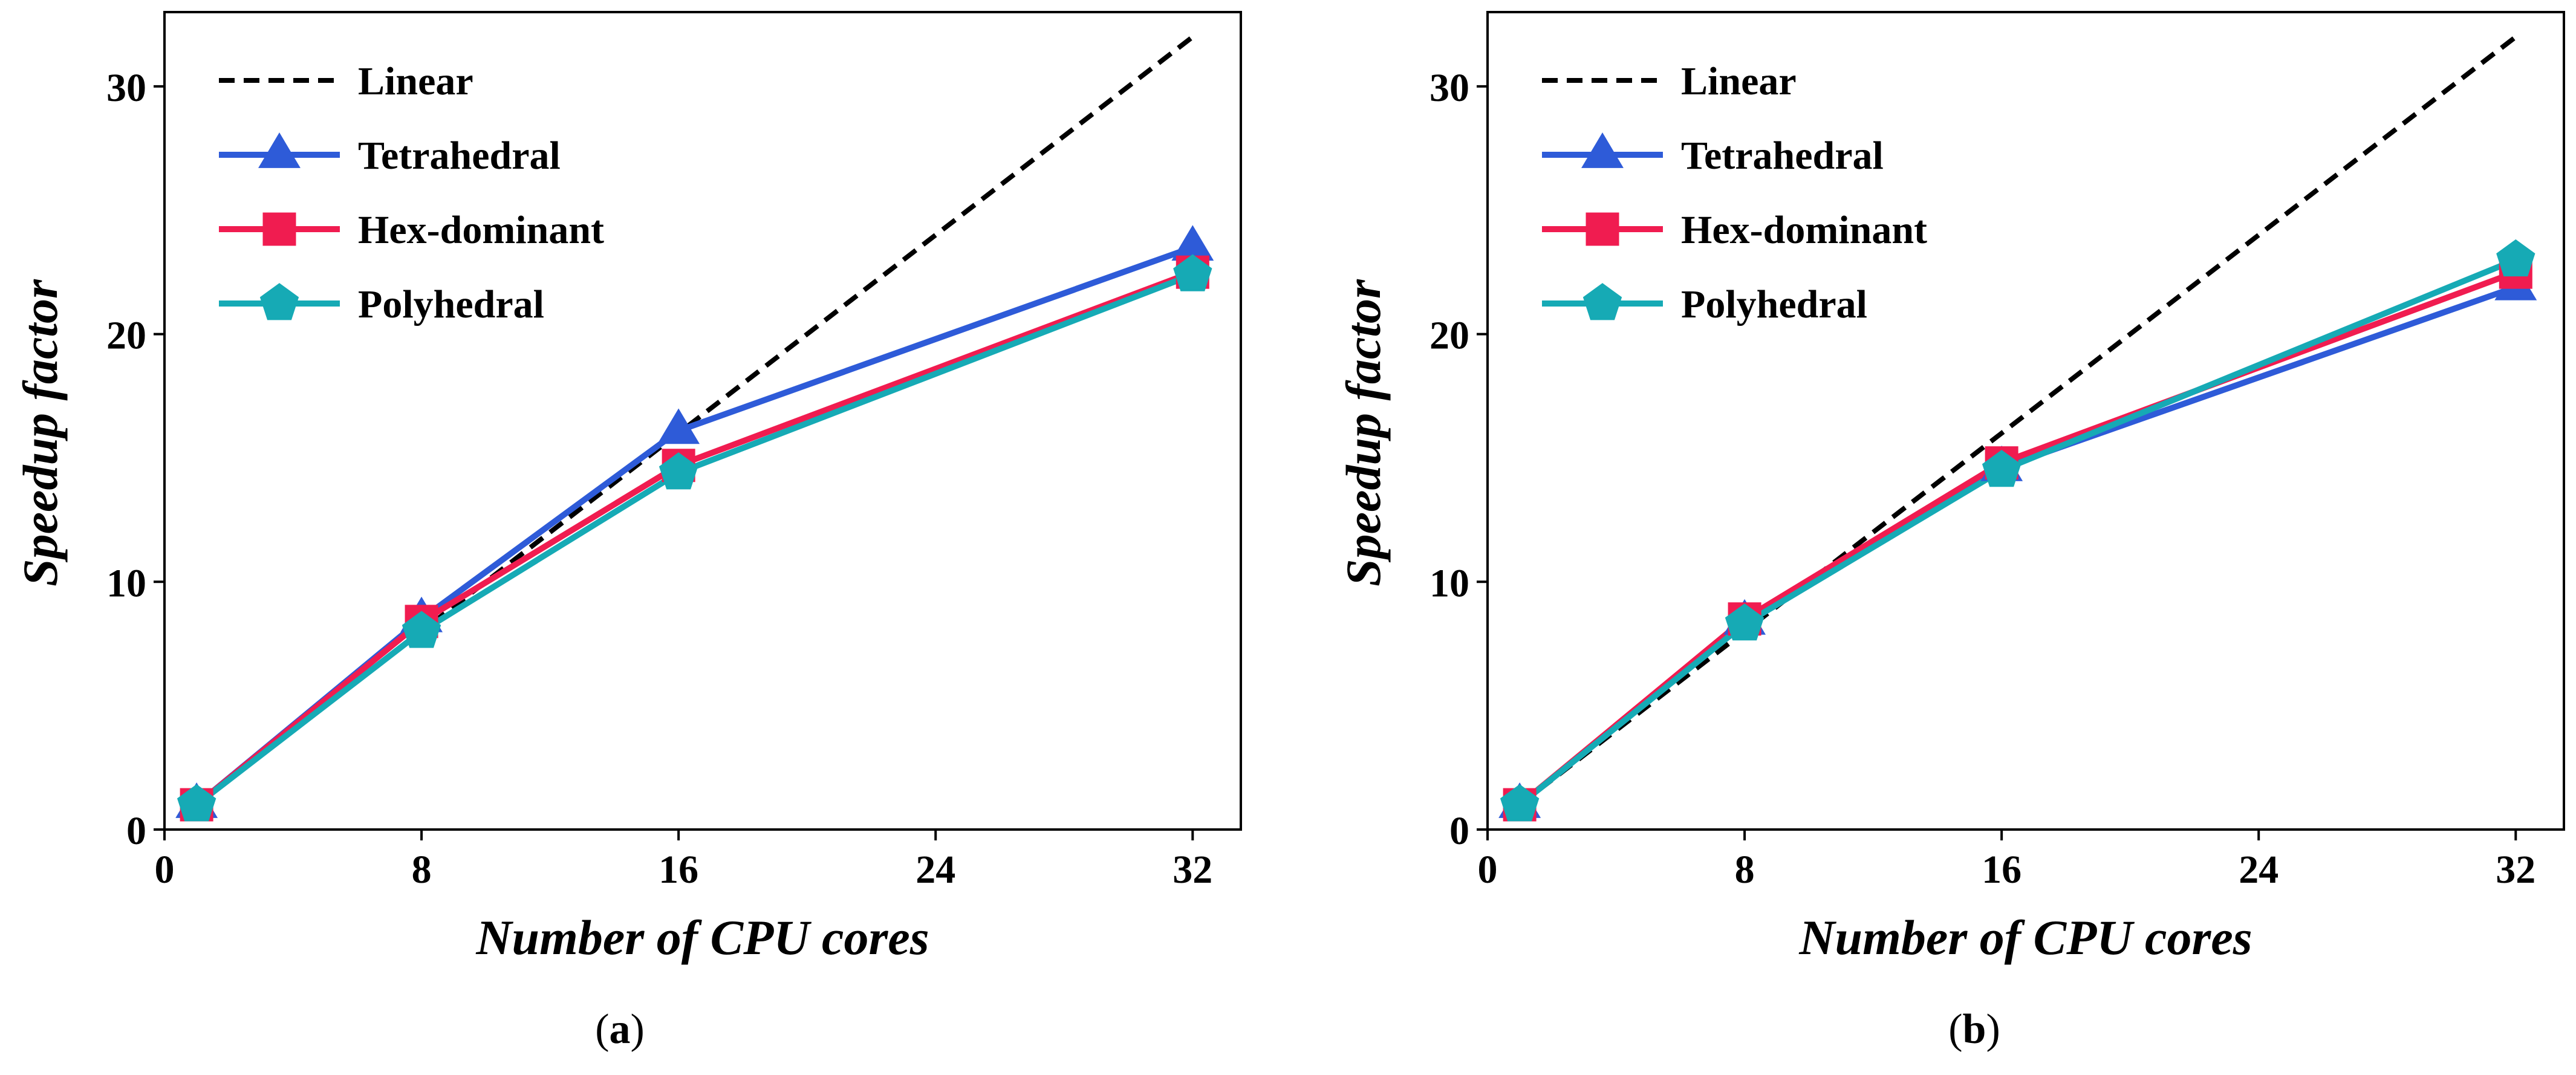  I want to click on panel-caption: (b), so click(1974, 1029).